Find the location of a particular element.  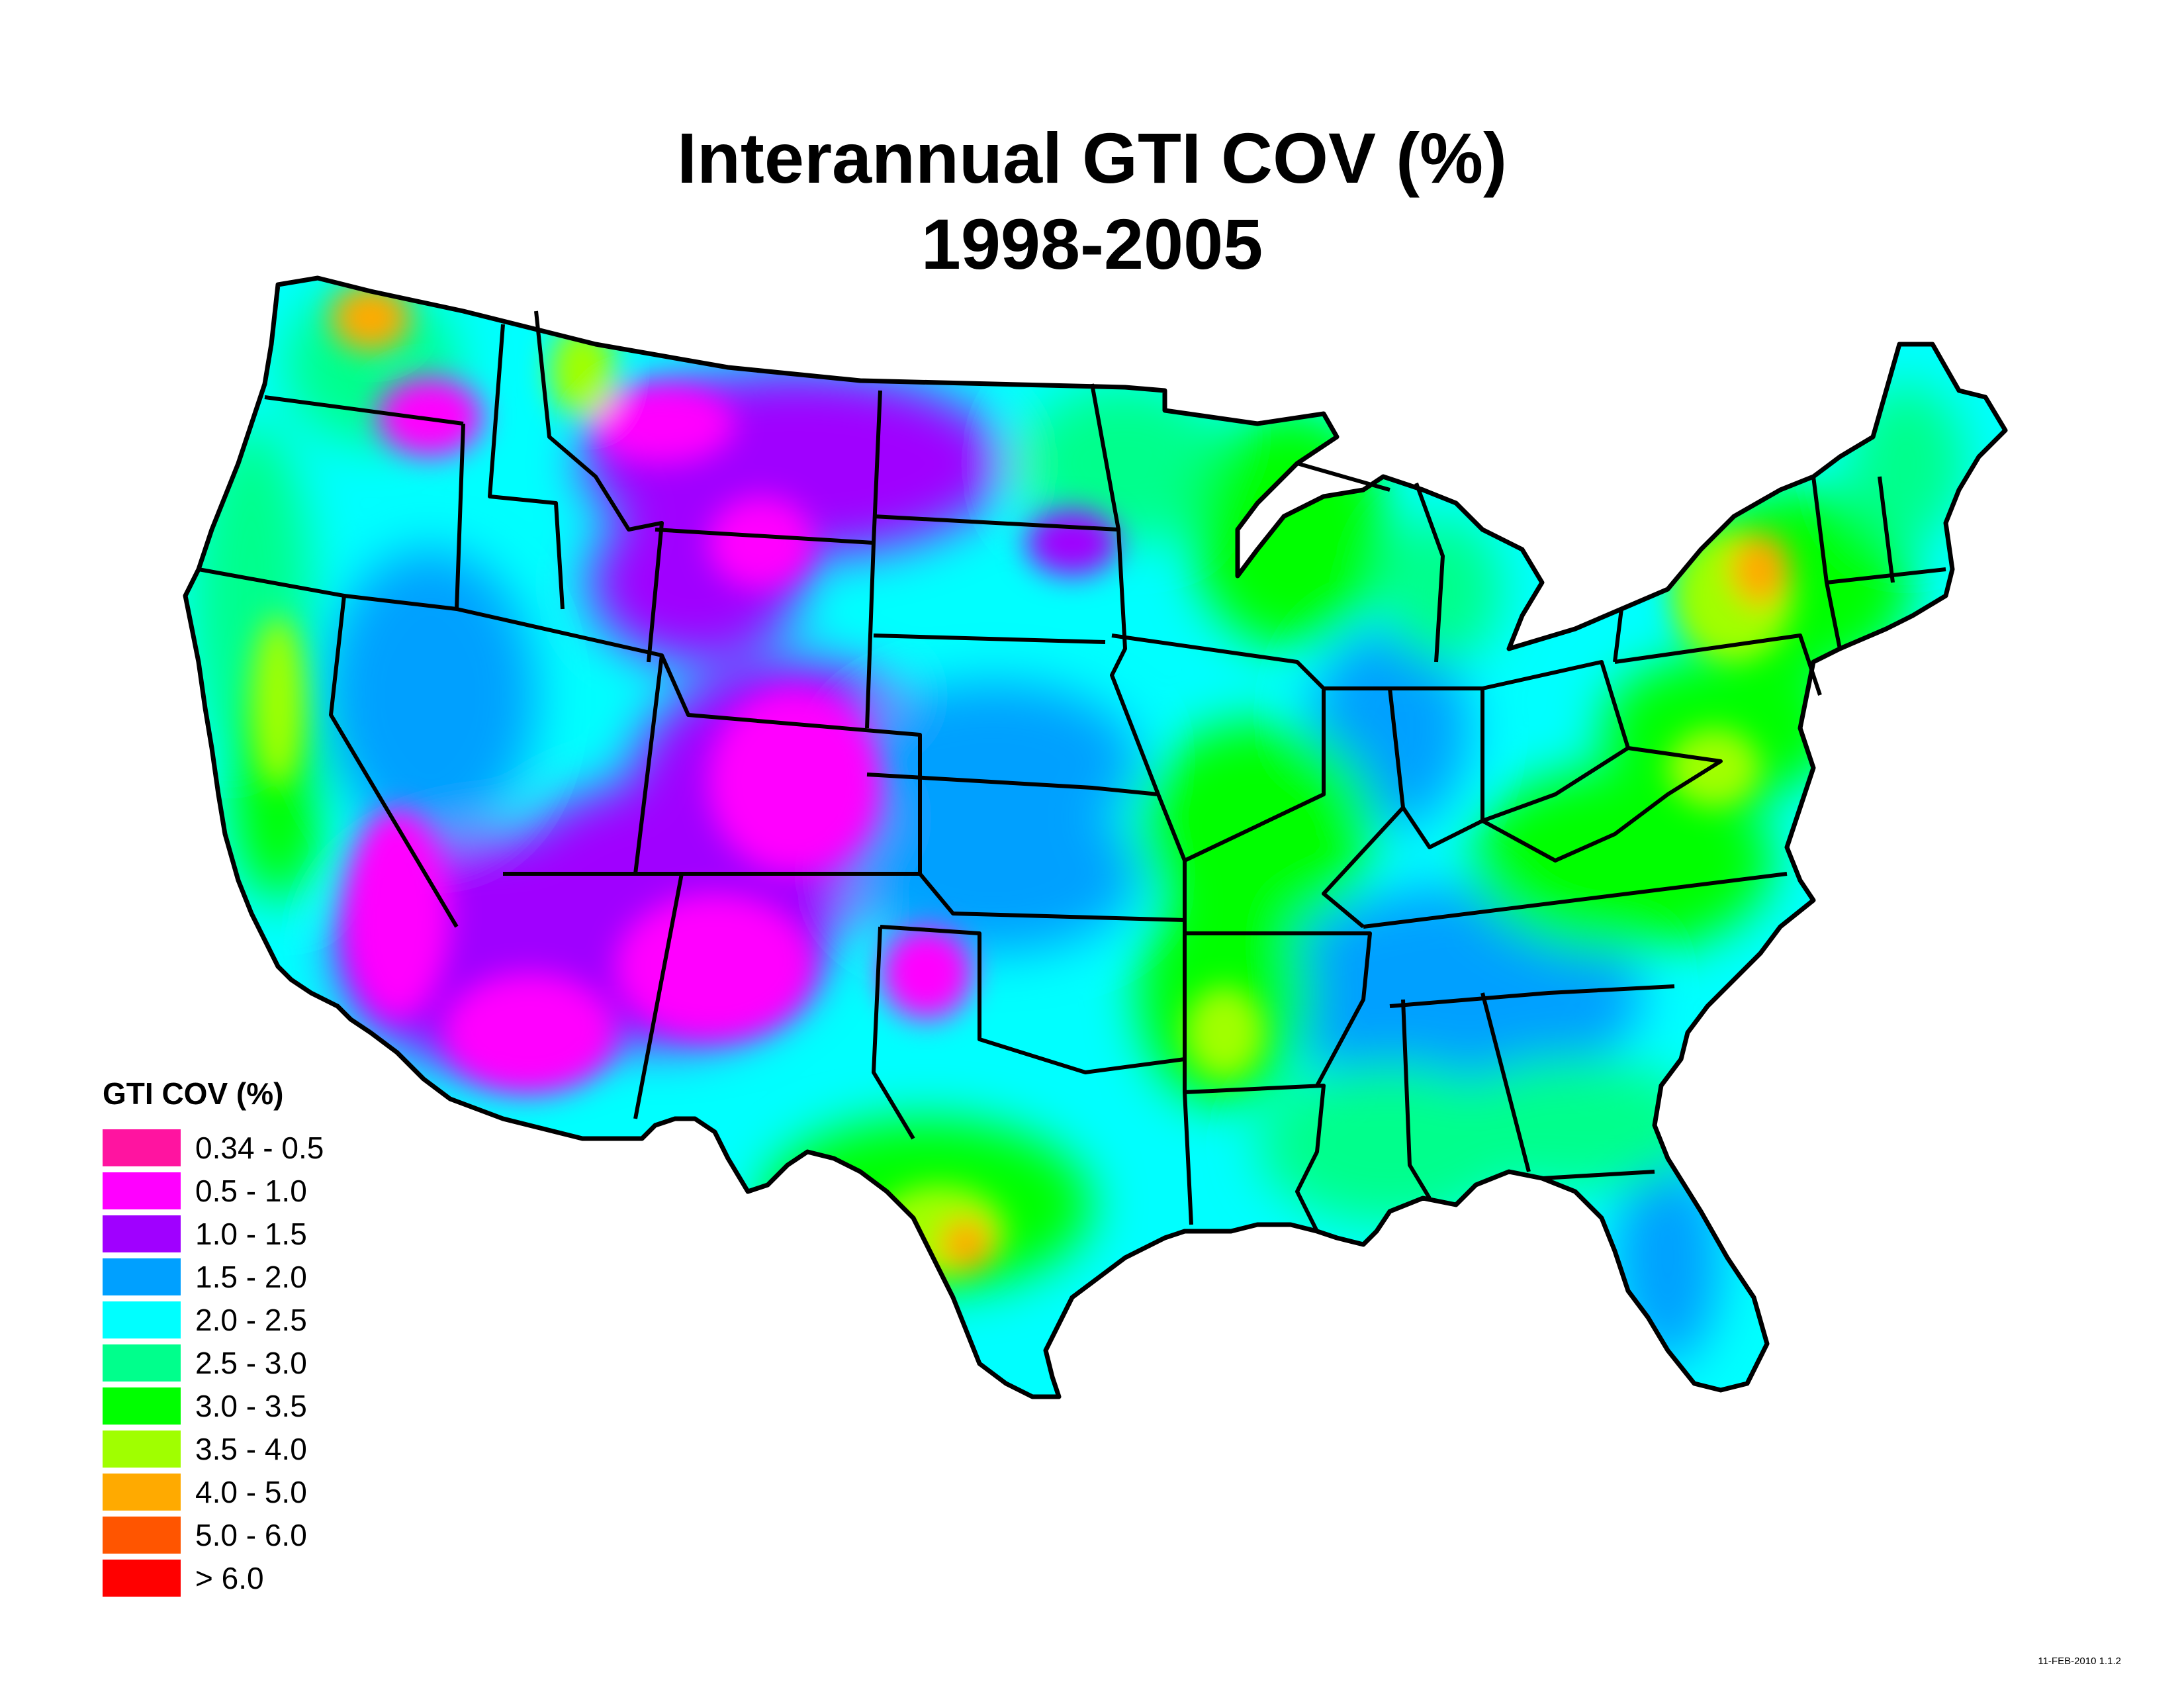

legend-label: 5.0 - 6.0 is located at coordinates (251, 1534).